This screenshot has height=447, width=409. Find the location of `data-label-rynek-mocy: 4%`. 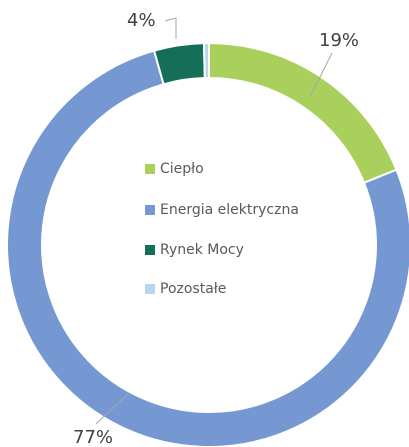

data-label-rynek-mocy: 4% is located at coordinates (141, 20).